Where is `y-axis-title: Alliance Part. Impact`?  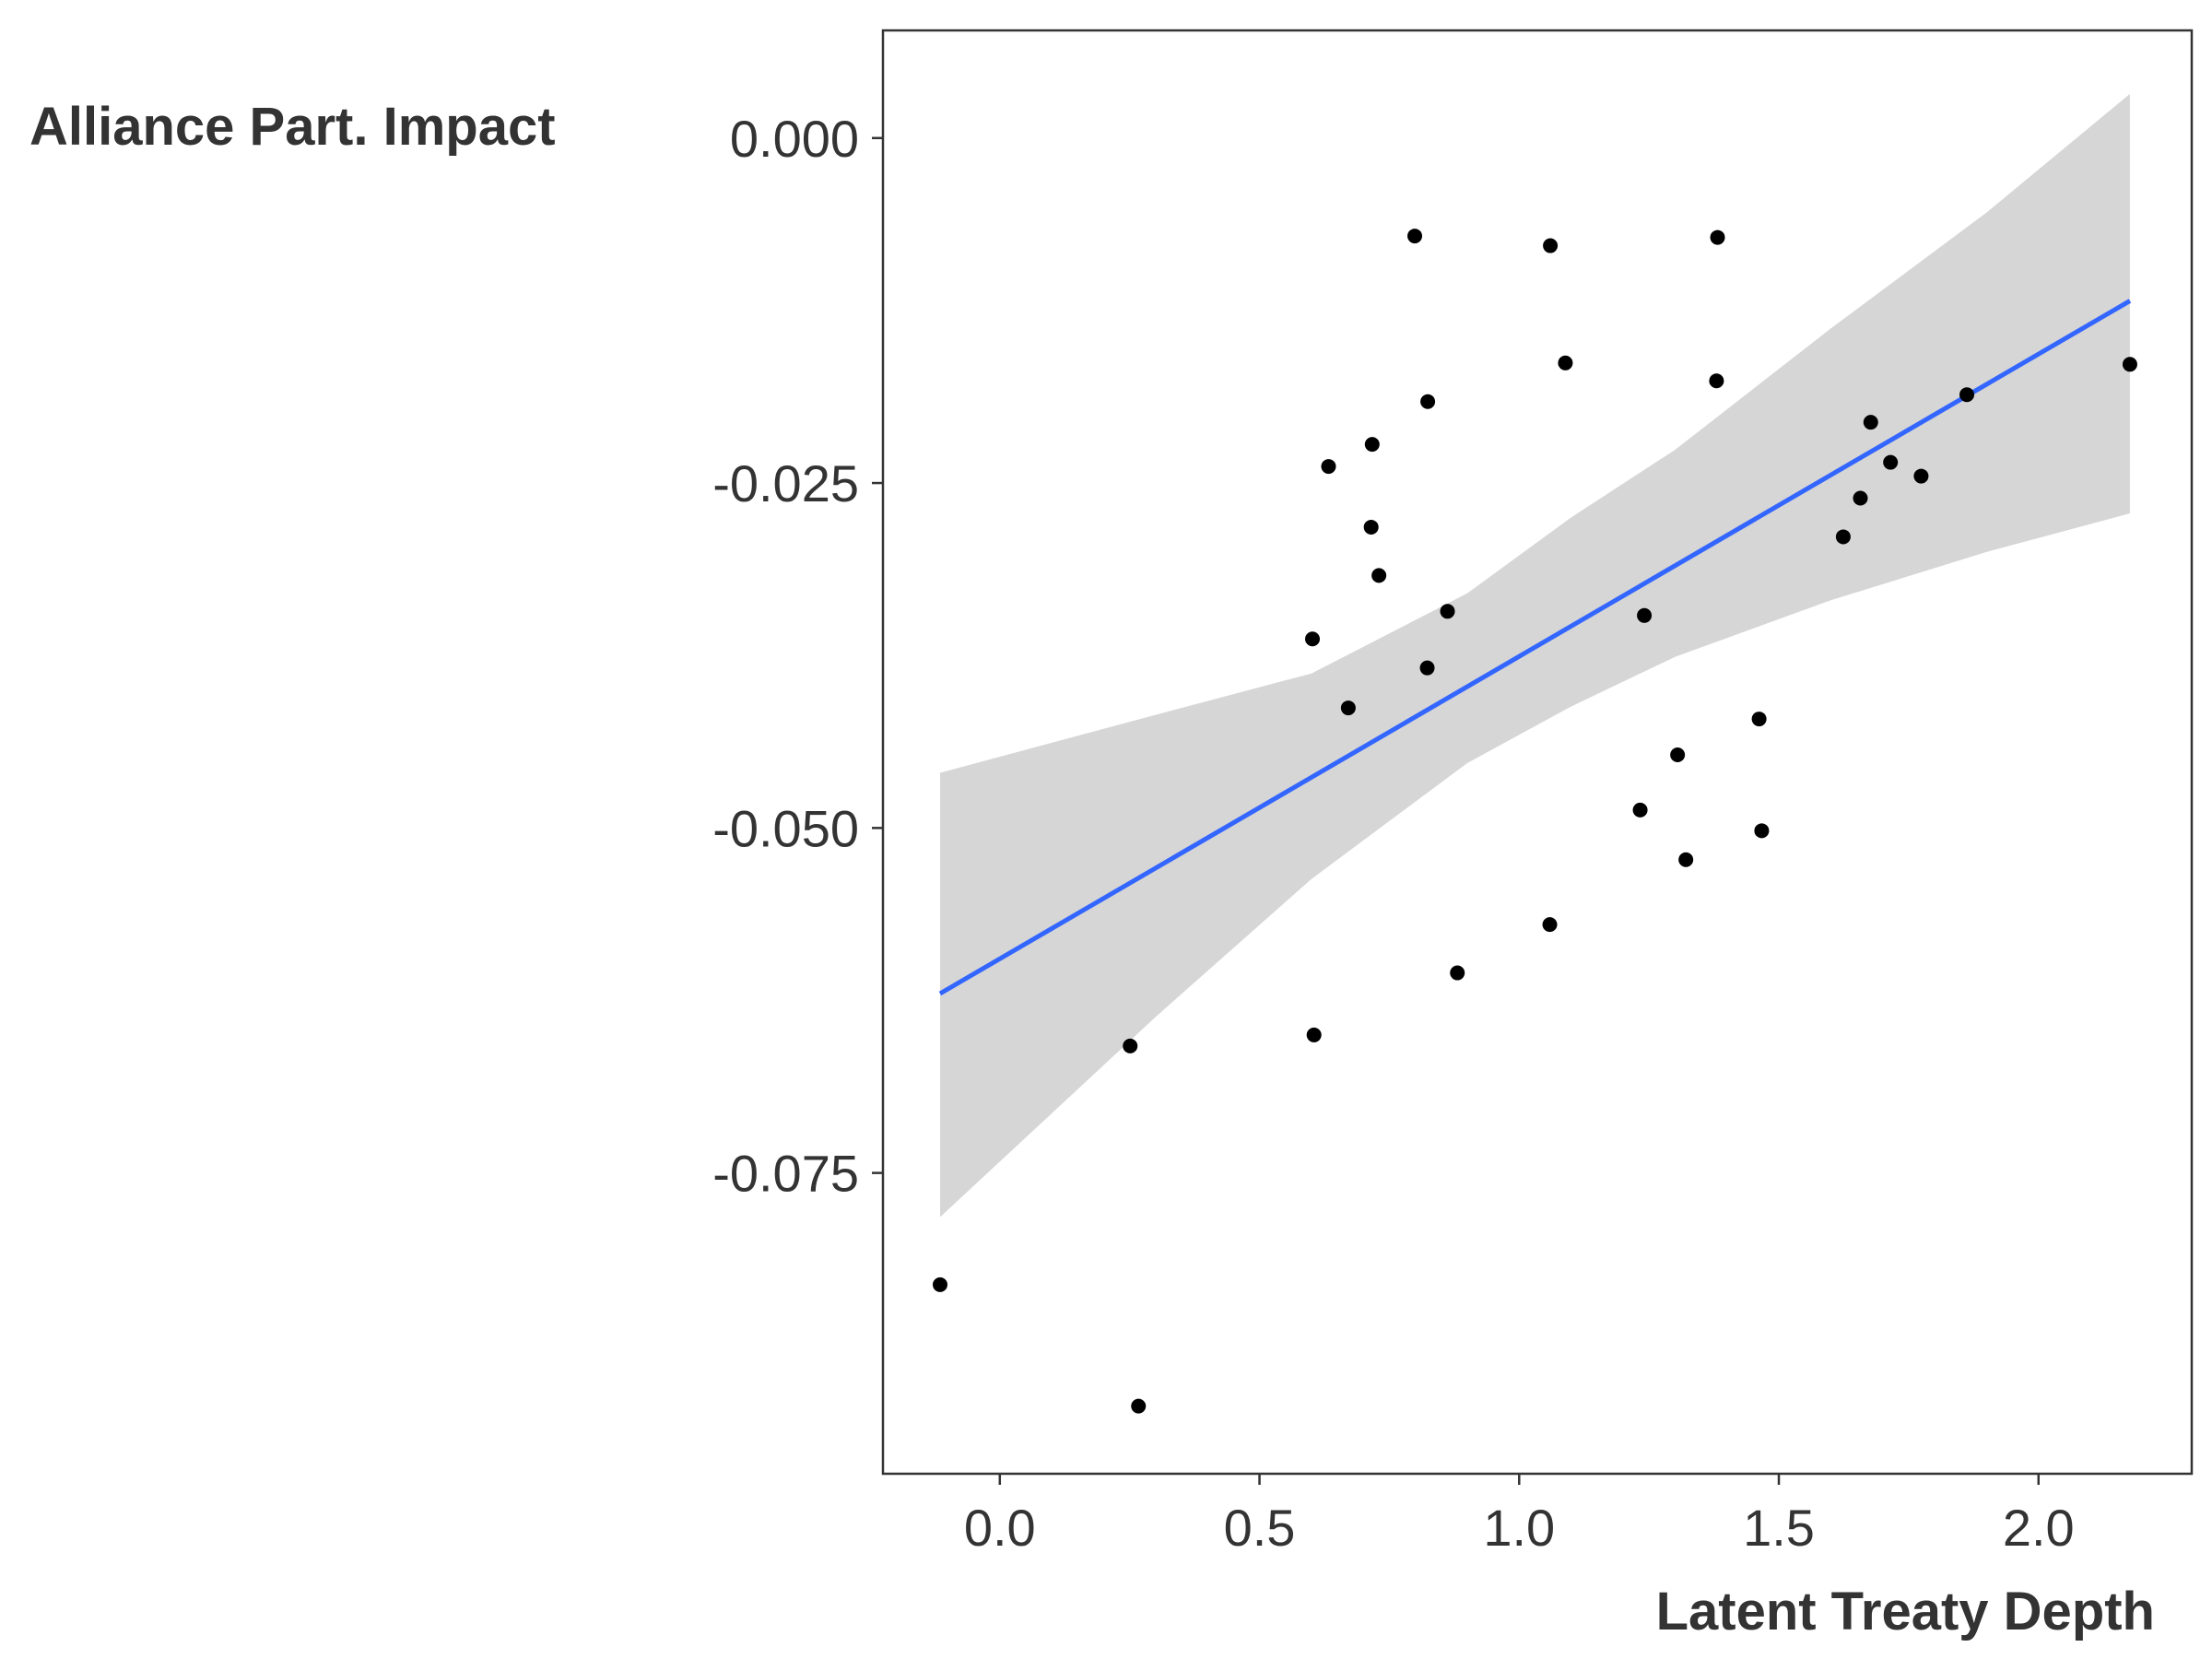
y-axis-title: Alliance Part. Impact is located at coordinates (292, 127).